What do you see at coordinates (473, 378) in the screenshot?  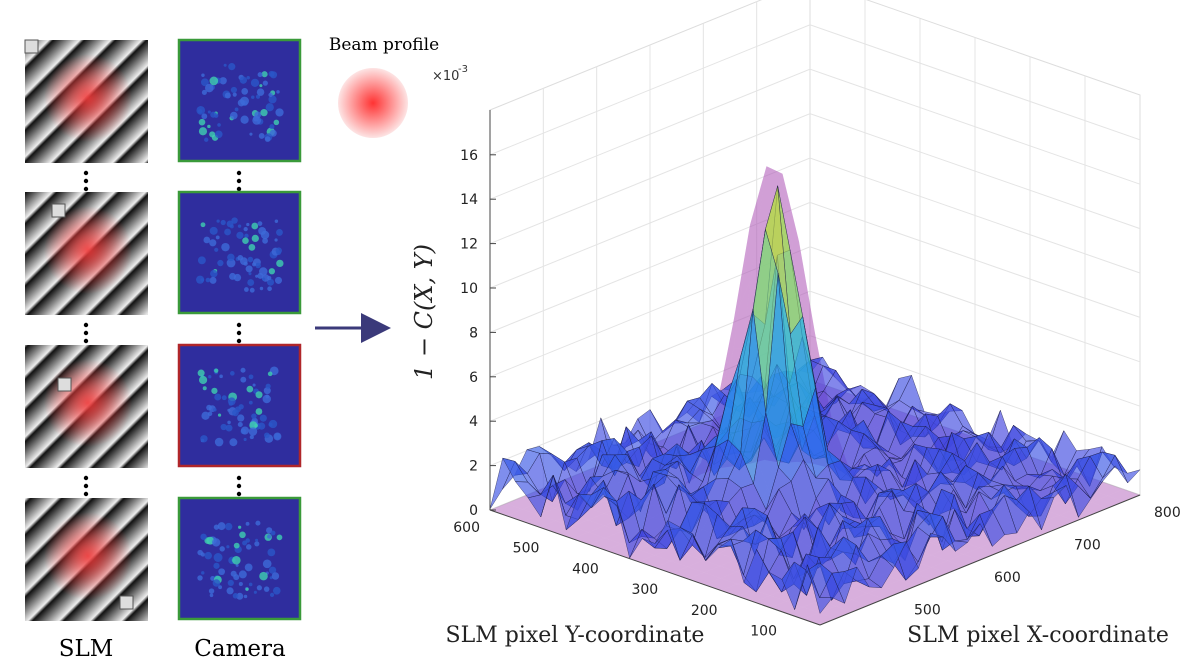 I see `z-tick-label: 6` at bounding box center [473, 378].